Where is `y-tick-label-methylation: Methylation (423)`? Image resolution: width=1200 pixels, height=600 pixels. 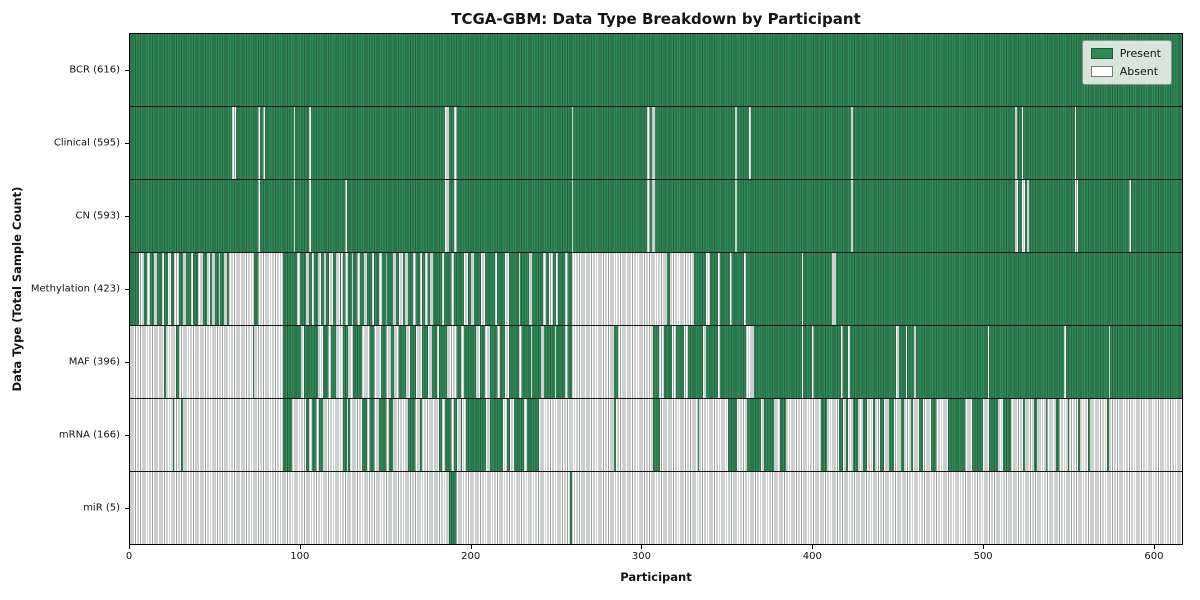
y-tick-label-methylation: Methylation (423) is located at coordinates (75, 289).